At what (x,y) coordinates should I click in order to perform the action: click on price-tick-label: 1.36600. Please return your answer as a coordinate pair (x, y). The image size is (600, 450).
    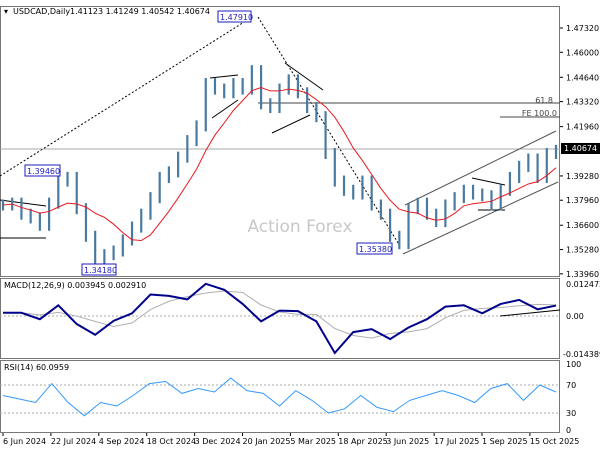
    Looking at the image, I should click on (582, 225).